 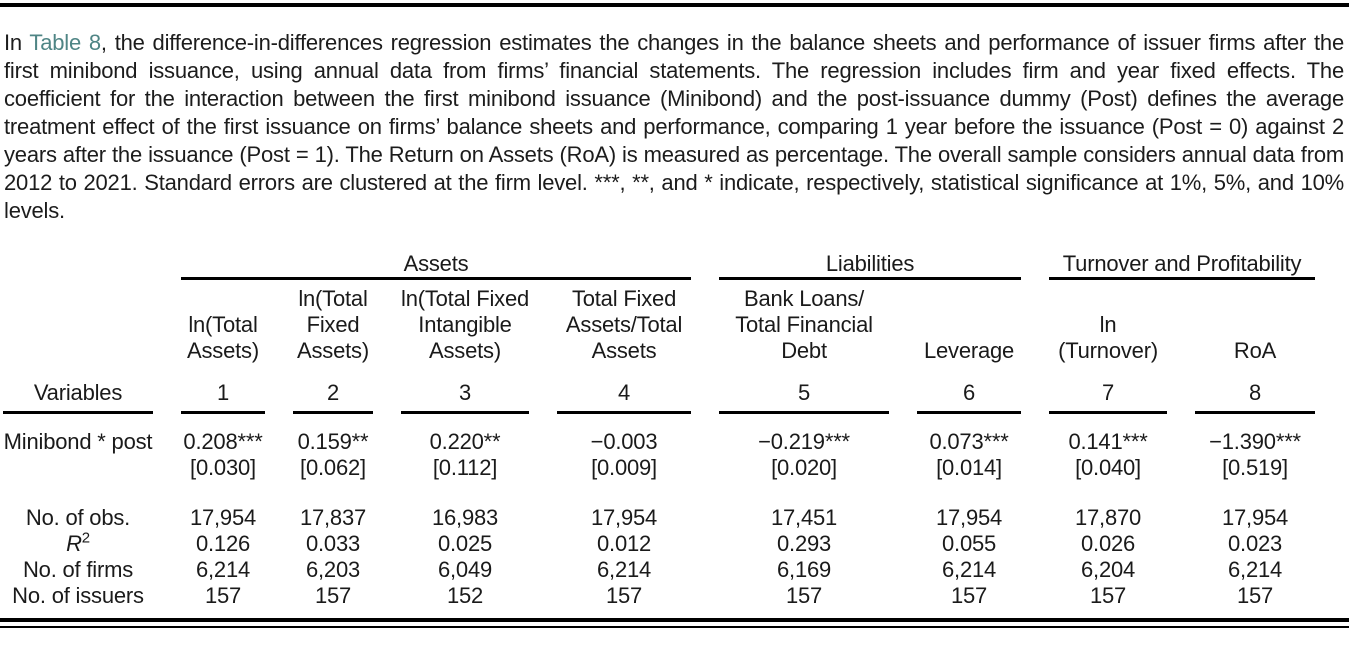 What do you see at coordinates (969, 467) in the screenshot?
I see `std-error-value: [0.014]` at bounding box center [969, 467].